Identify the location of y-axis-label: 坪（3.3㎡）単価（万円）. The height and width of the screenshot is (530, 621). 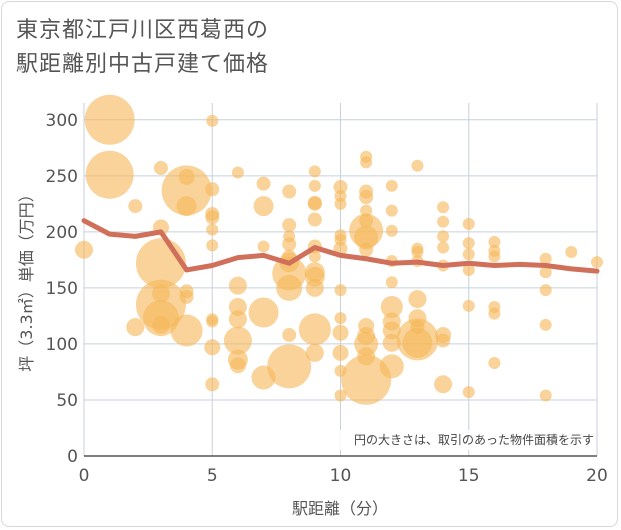
(26, 278).